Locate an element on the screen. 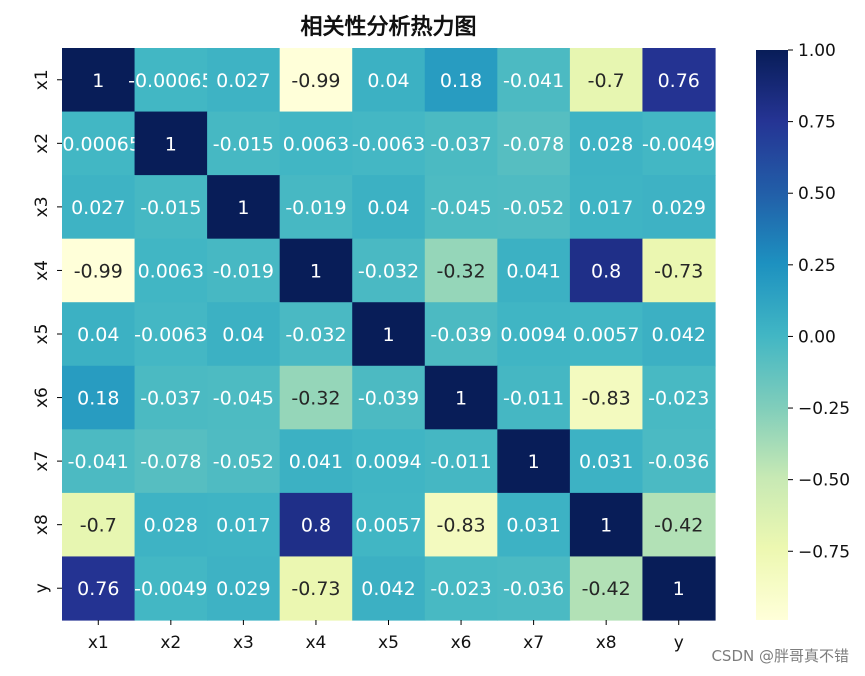  y-tick-label: x2 is located at coordinates (42, 143).